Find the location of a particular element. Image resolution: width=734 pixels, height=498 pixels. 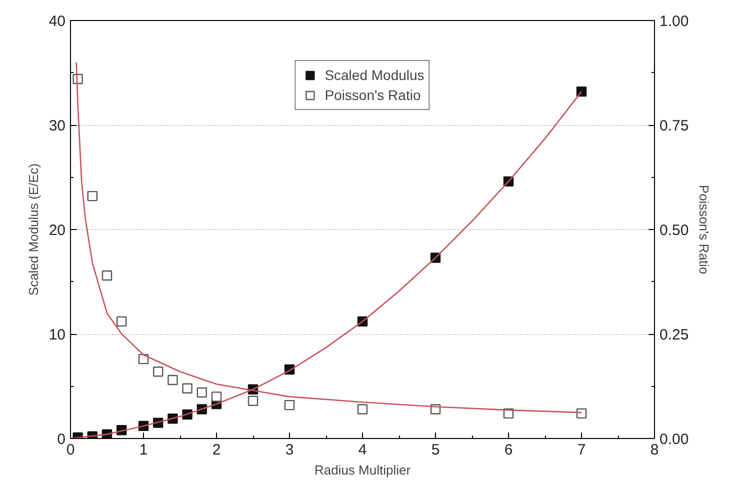

y-tick-label: 10 is located at coordinates (57, 335).